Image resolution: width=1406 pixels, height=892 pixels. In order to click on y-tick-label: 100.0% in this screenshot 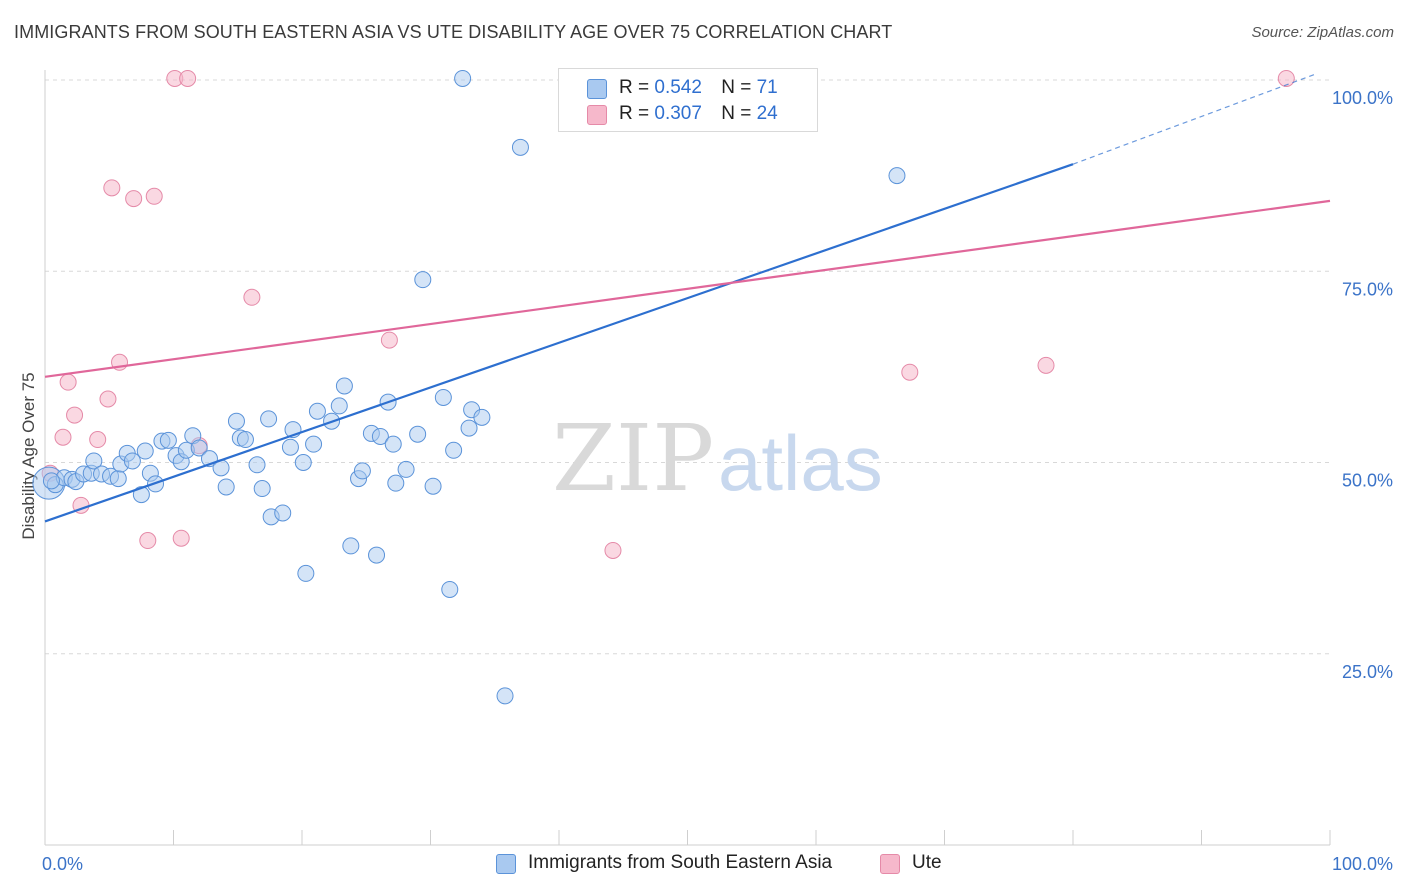, I will do `click(1362, 98)`.